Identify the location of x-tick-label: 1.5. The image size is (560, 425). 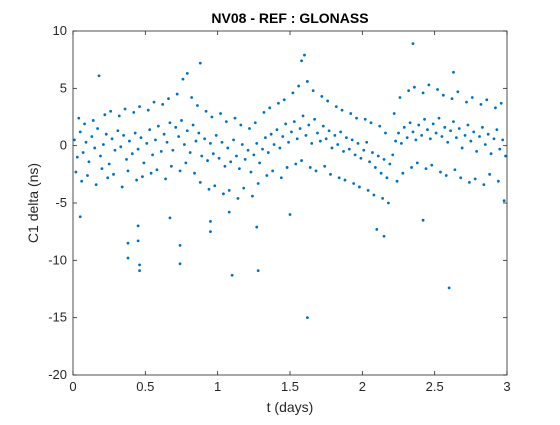
(290, 386).